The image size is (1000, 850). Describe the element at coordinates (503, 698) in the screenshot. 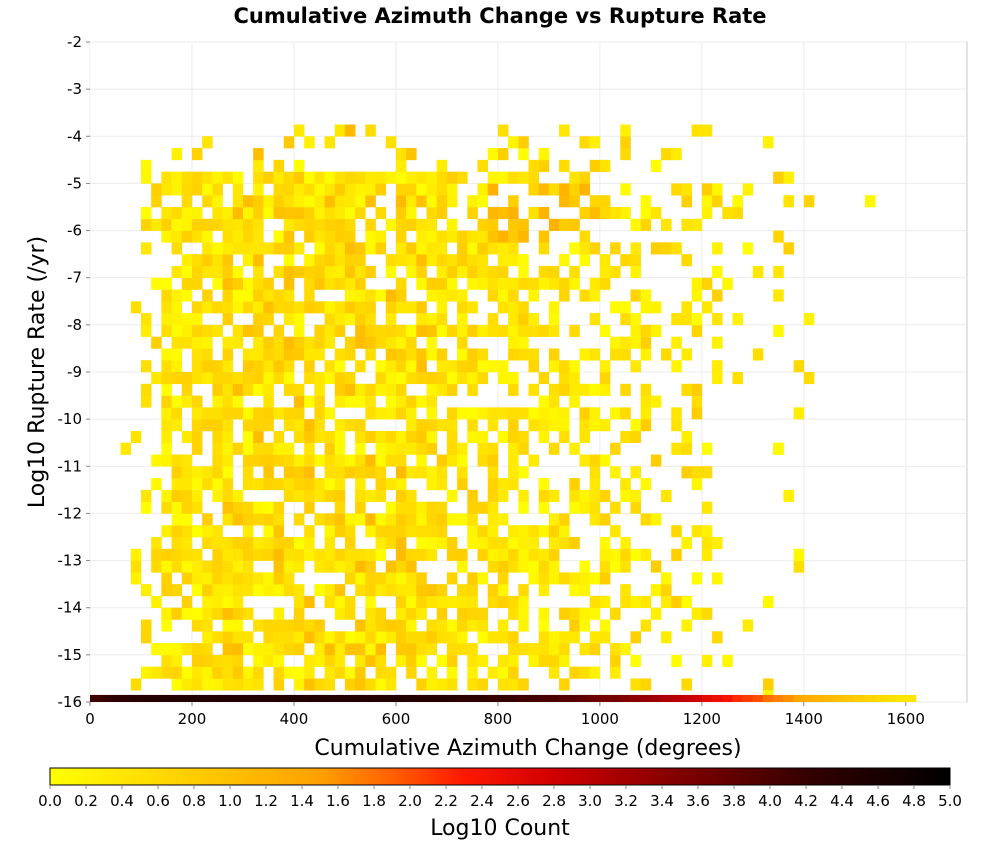

I see `bottom-row-cells` at that location.